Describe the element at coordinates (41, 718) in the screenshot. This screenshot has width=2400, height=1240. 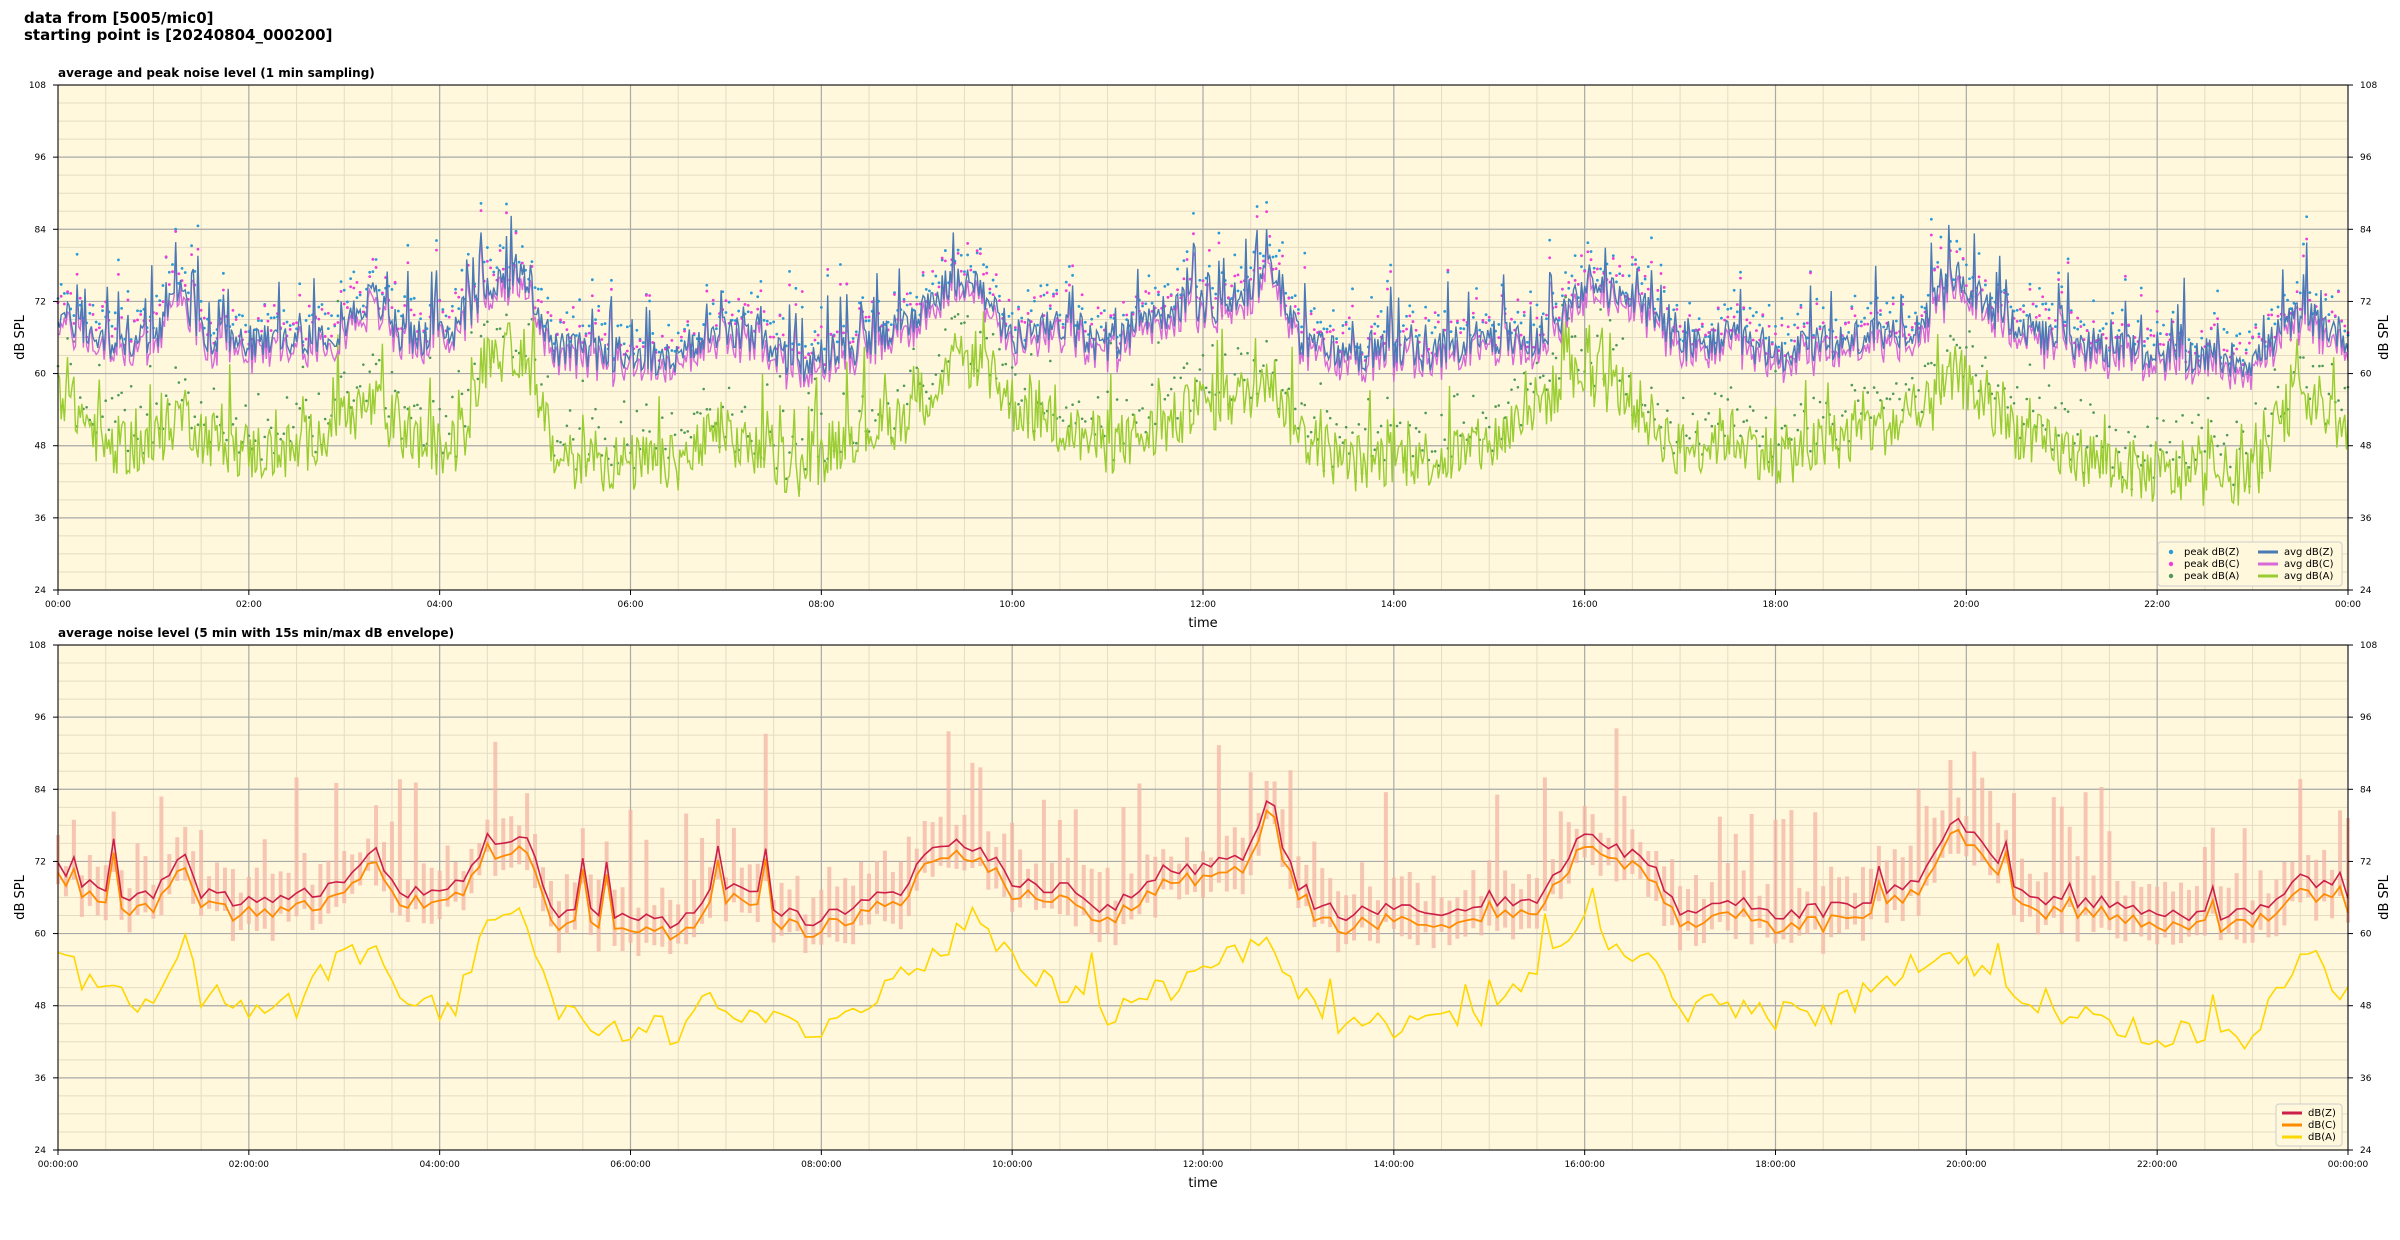
I see `y-tick-label-left: 96` at that location.